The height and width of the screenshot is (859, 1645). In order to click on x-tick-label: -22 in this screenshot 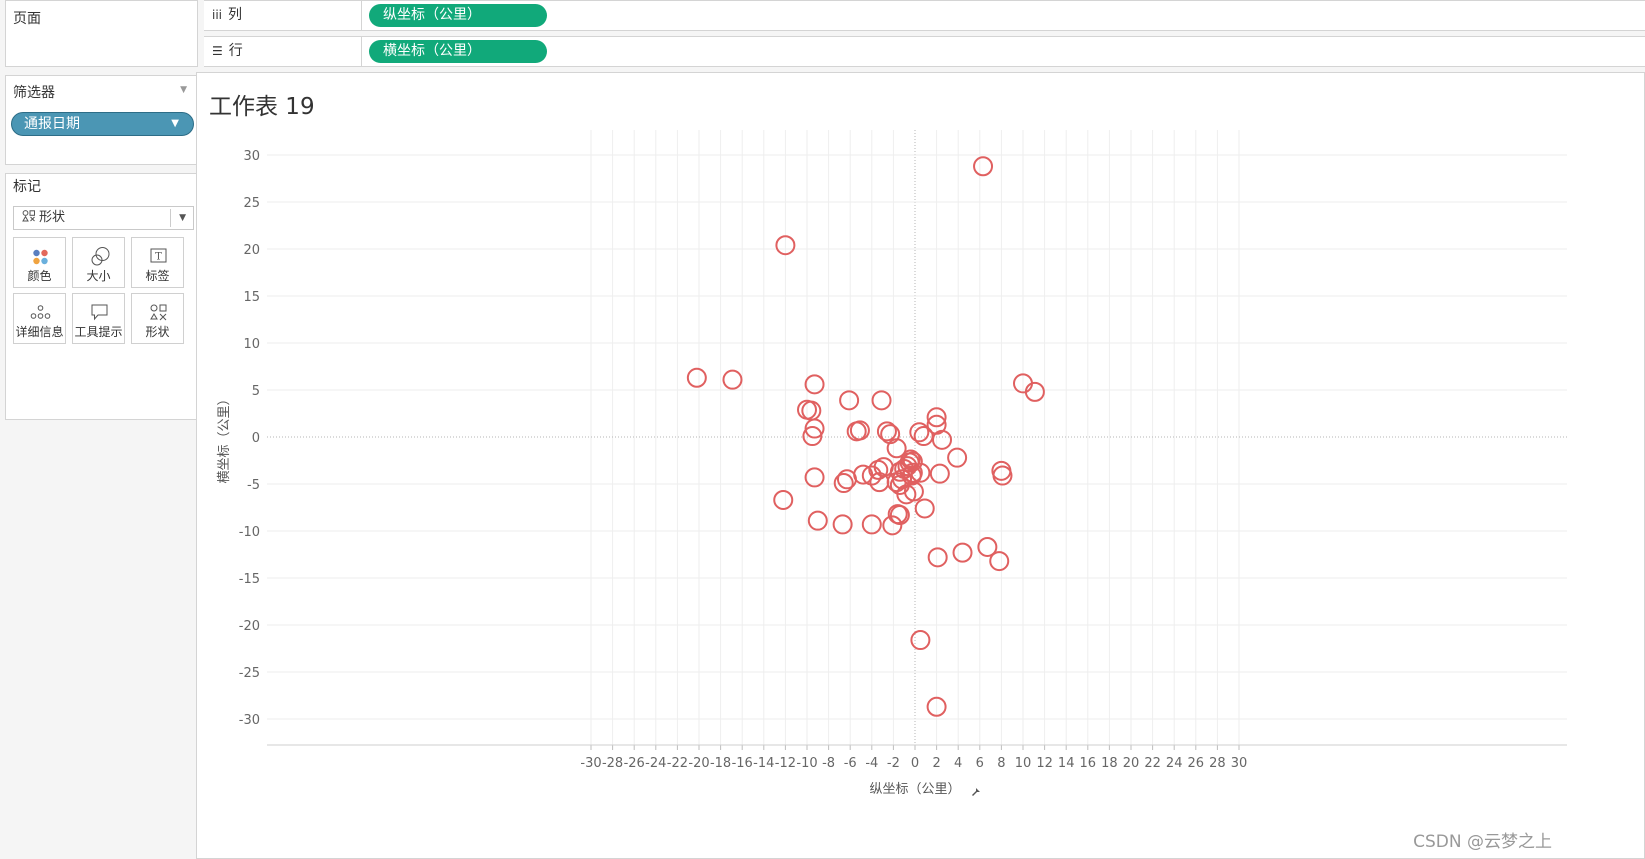, I will do `click(677, 763)`.